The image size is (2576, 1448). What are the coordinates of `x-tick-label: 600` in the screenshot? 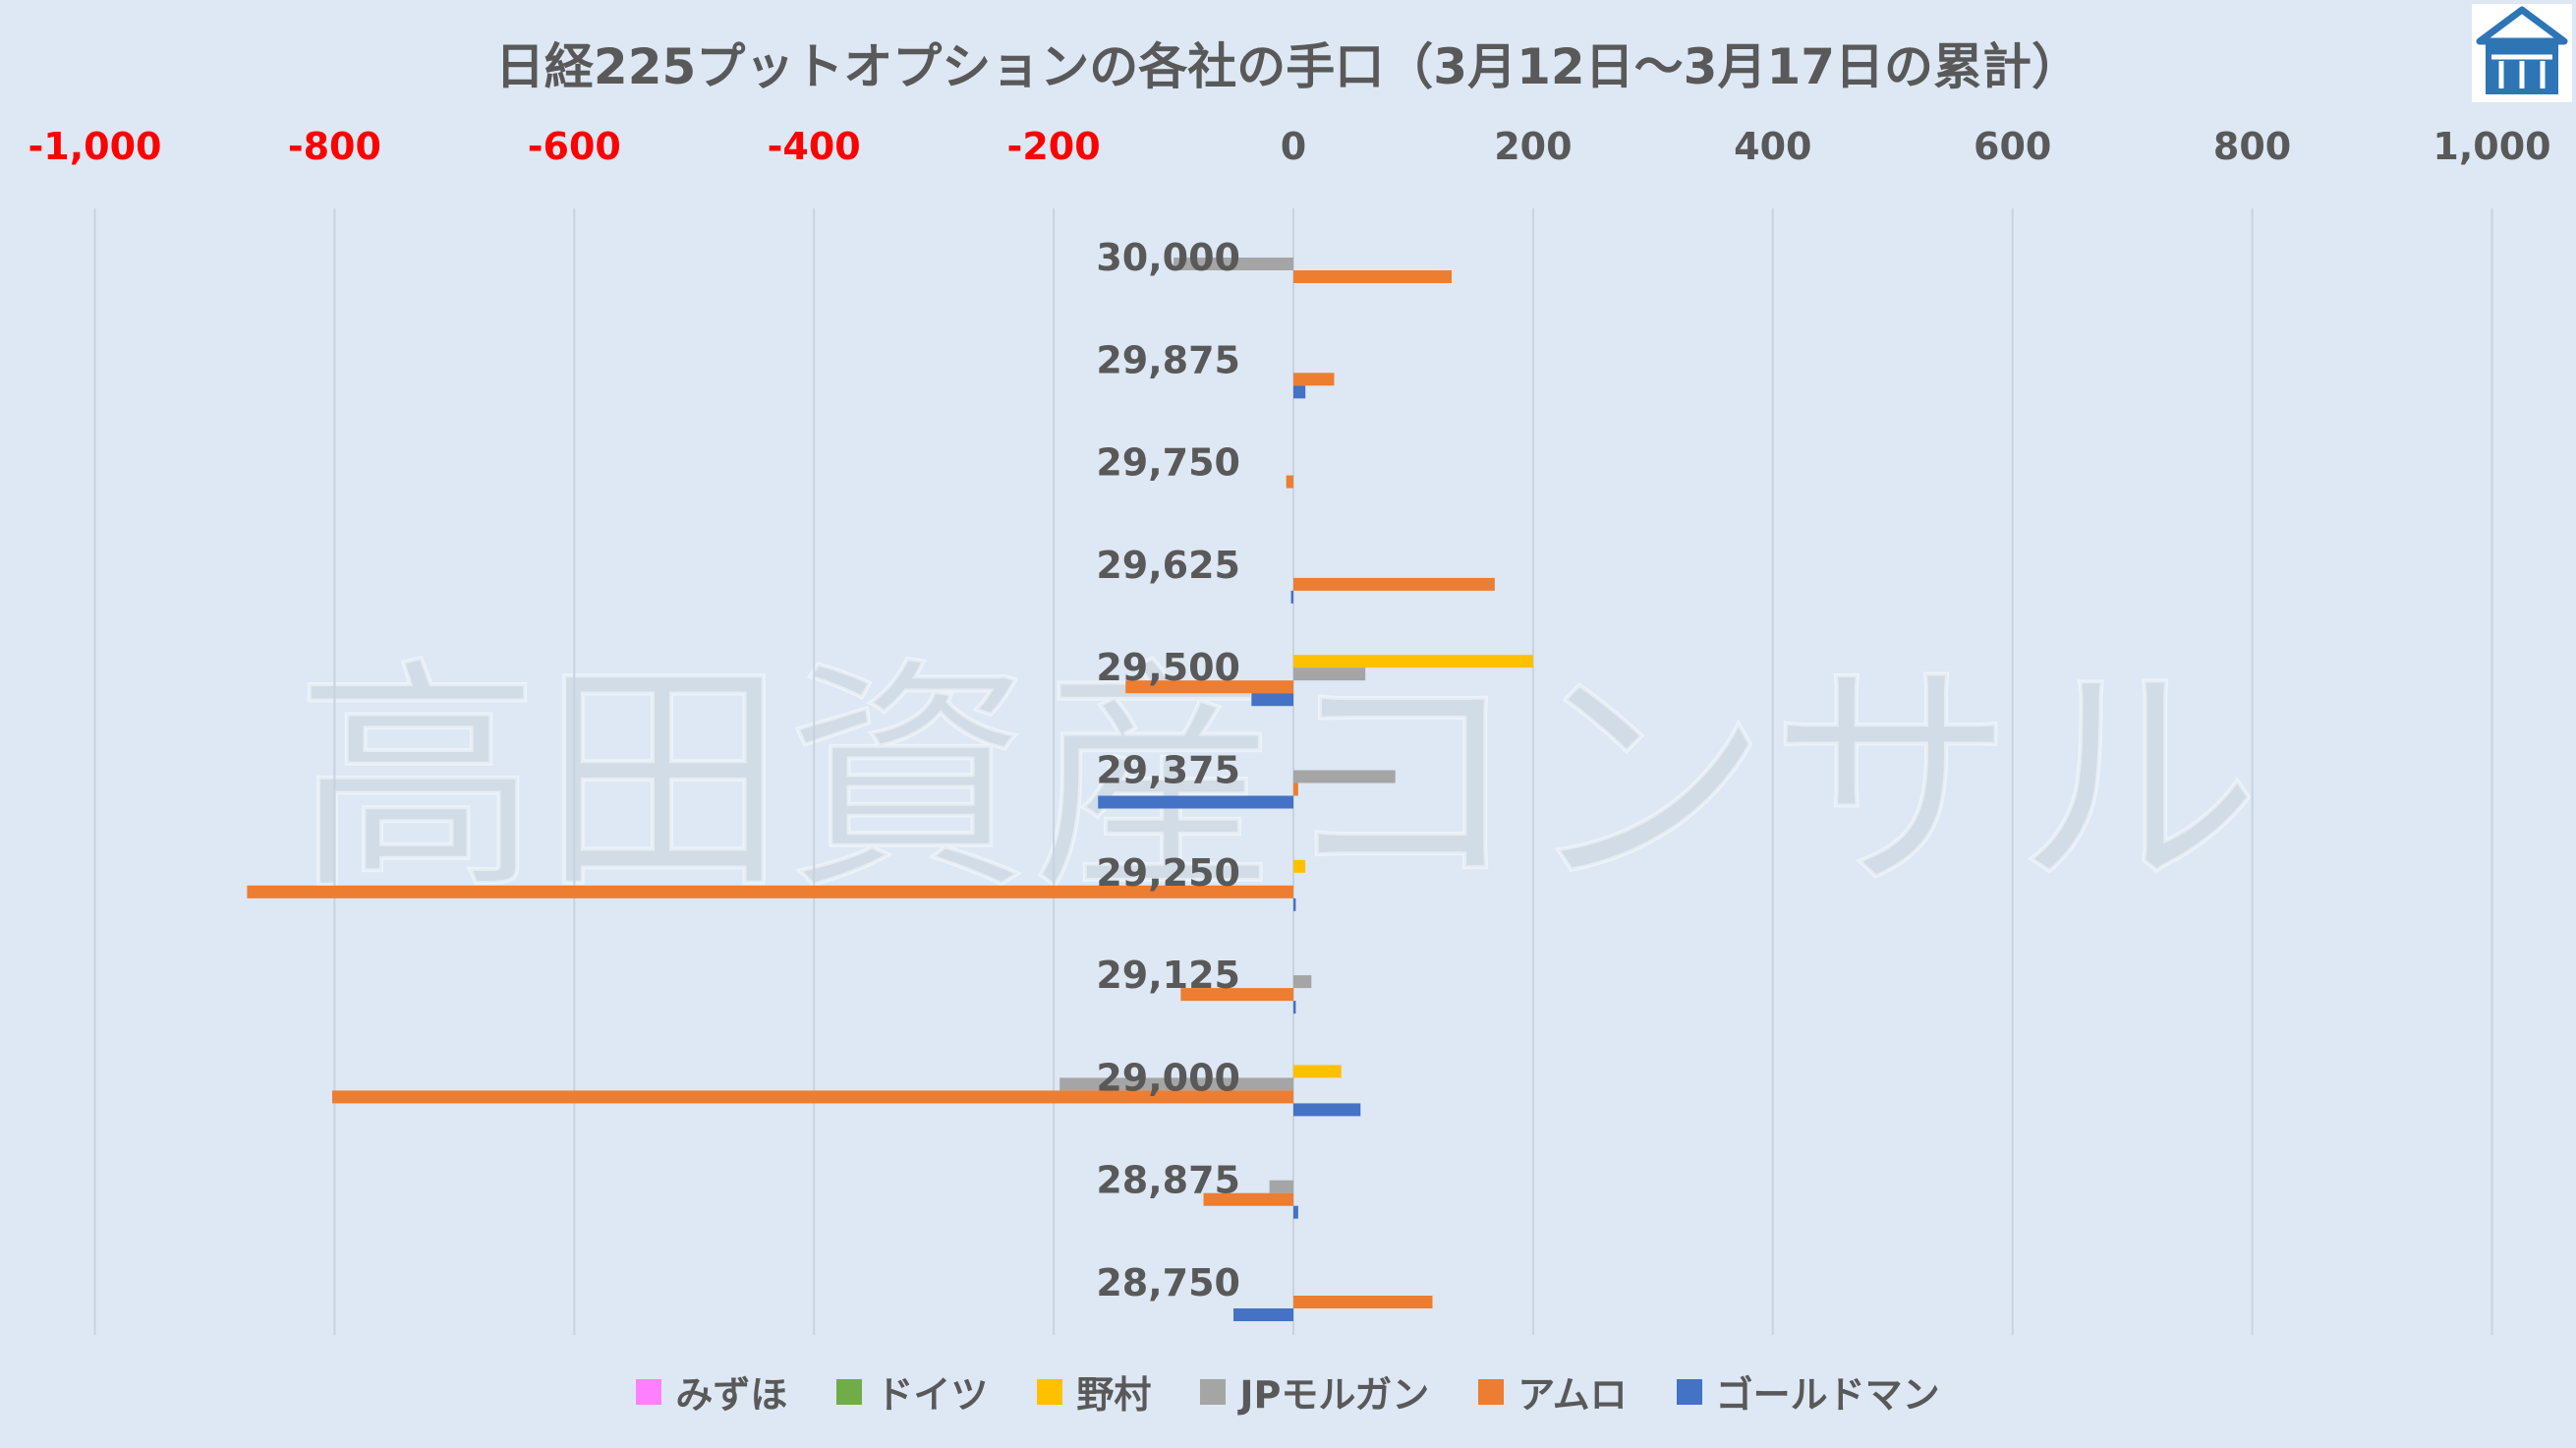 It's located at (2012, 147).